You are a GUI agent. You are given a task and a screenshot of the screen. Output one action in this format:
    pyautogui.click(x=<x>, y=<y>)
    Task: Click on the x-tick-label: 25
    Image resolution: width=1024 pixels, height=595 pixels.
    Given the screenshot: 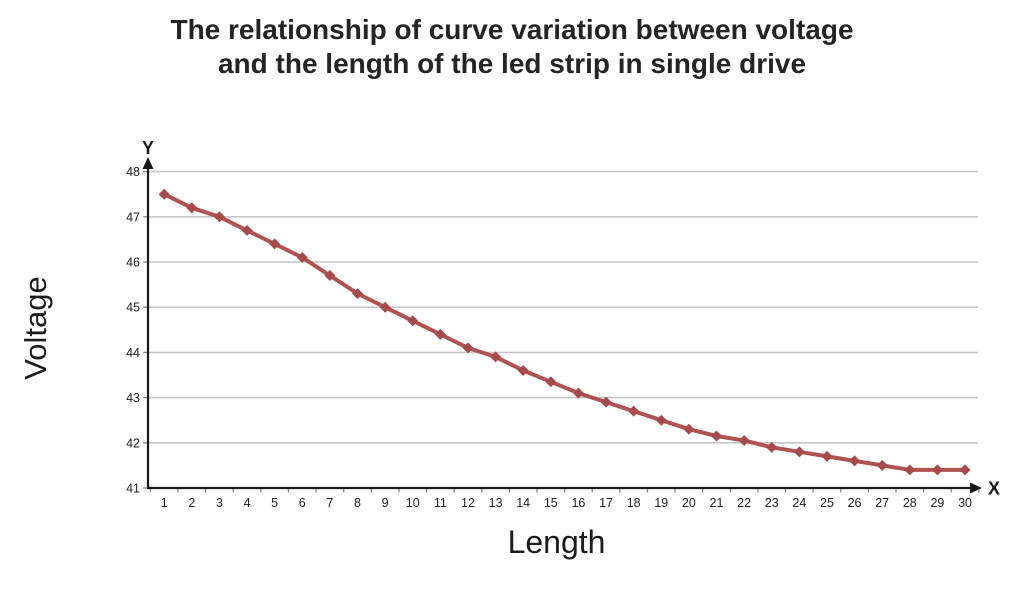 What is the action you would take?
    pyautogui.click(x=827, y=503)
    